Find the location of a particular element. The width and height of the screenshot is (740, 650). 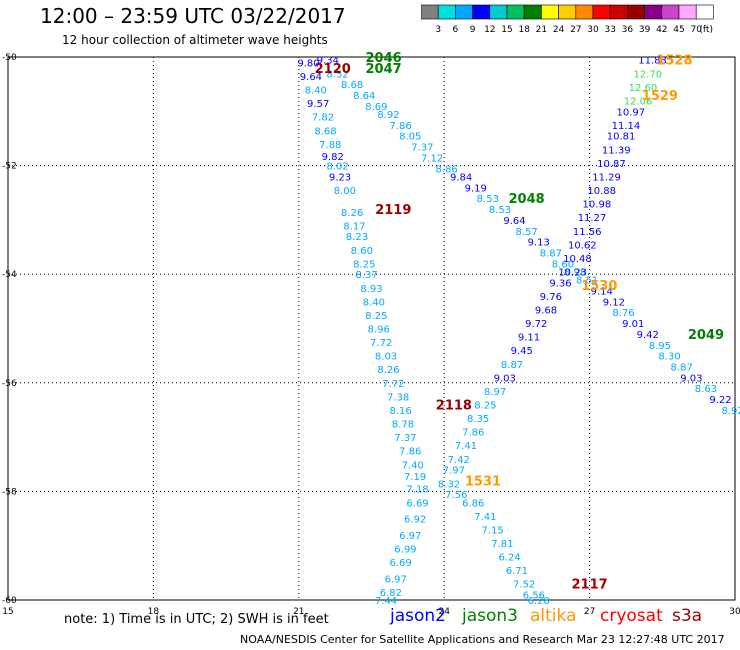

colorbar-label: 18 is located at coordinates (524, 30).